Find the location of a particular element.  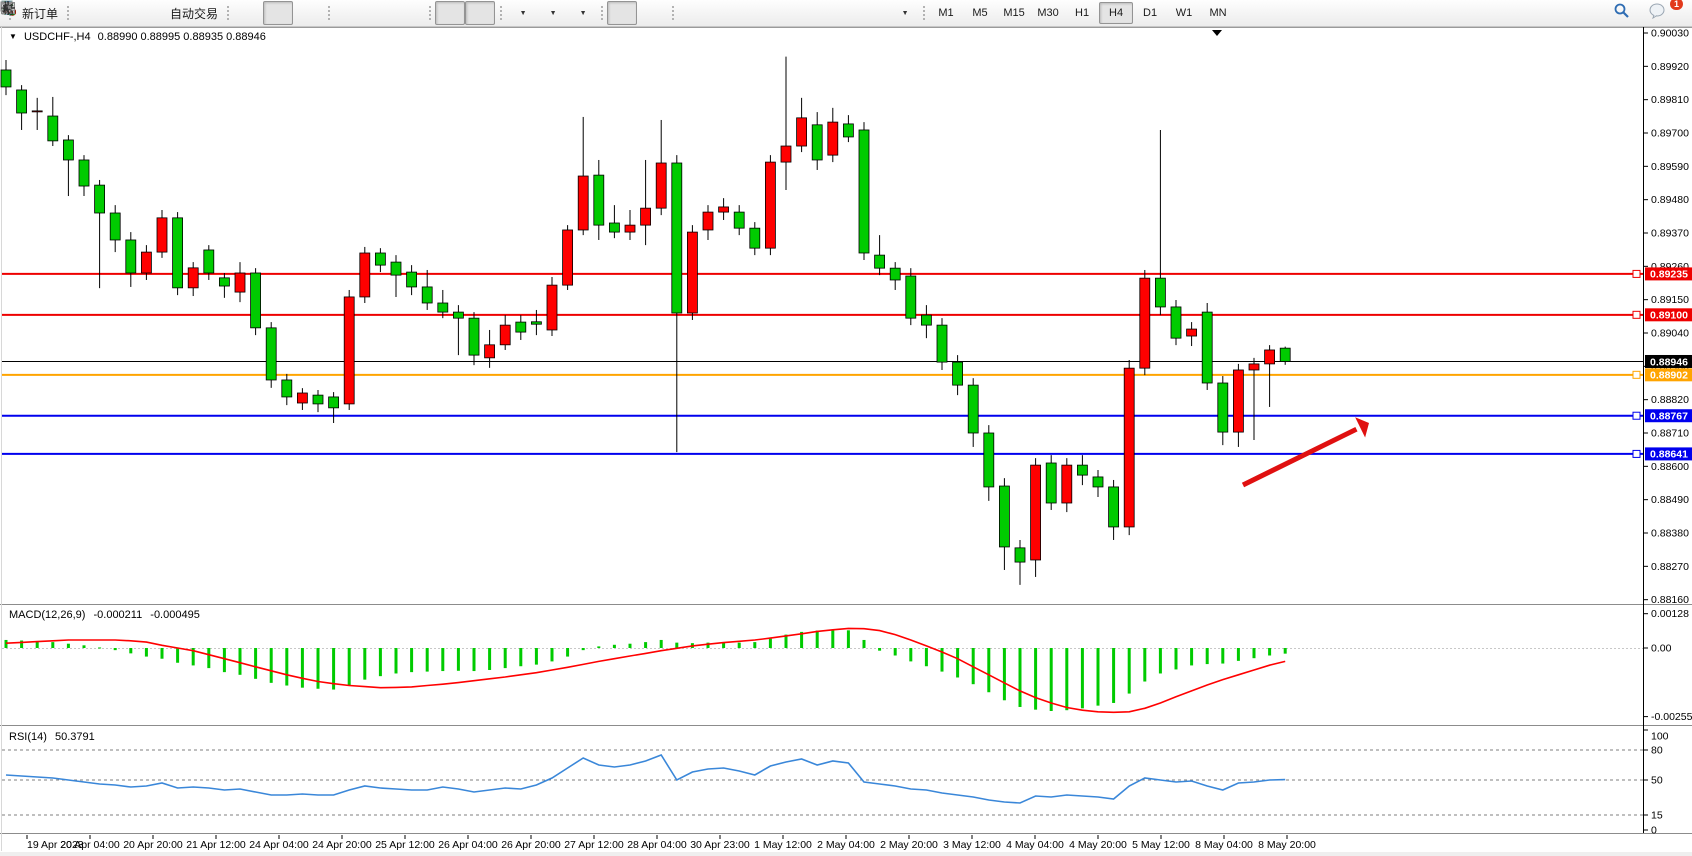

price-tick-label: 0.88820 is located at coordinates (1670, 400).